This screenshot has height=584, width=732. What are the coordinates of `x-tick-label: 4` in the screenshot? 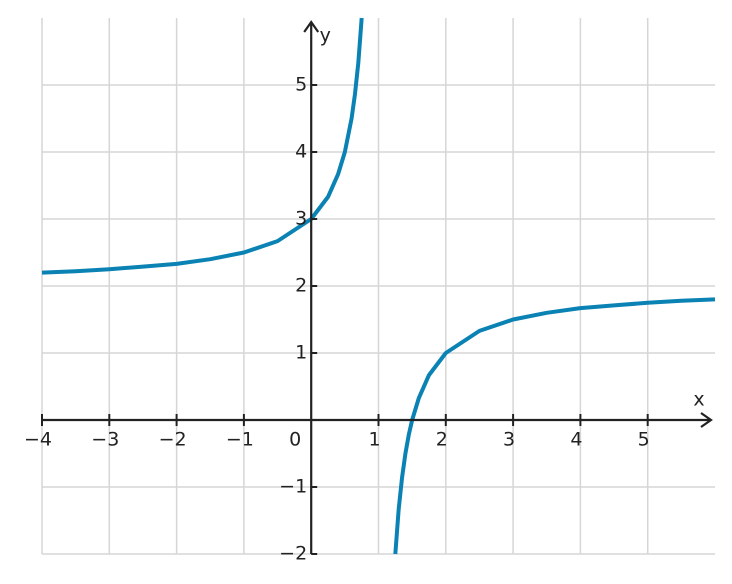 It's located at (576, 440).